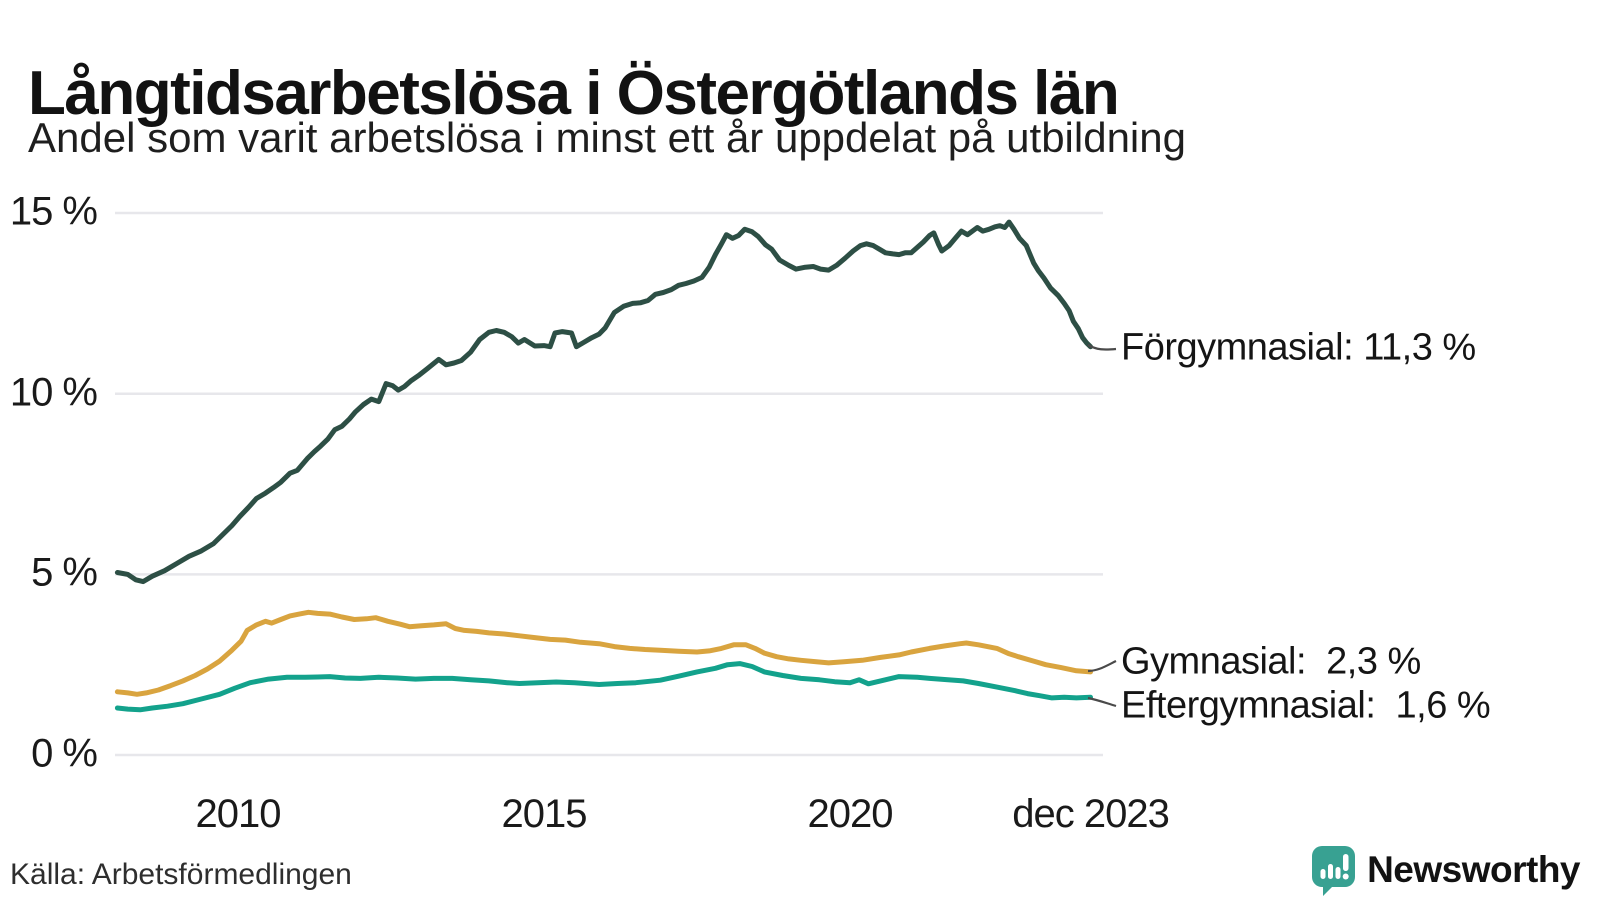 Image resolution: width=1600 pixels, height=900 pixels. Describe the element at coordinates (1102, 666) in the screenshot. I see `label-connector-gymnasial` at that location.